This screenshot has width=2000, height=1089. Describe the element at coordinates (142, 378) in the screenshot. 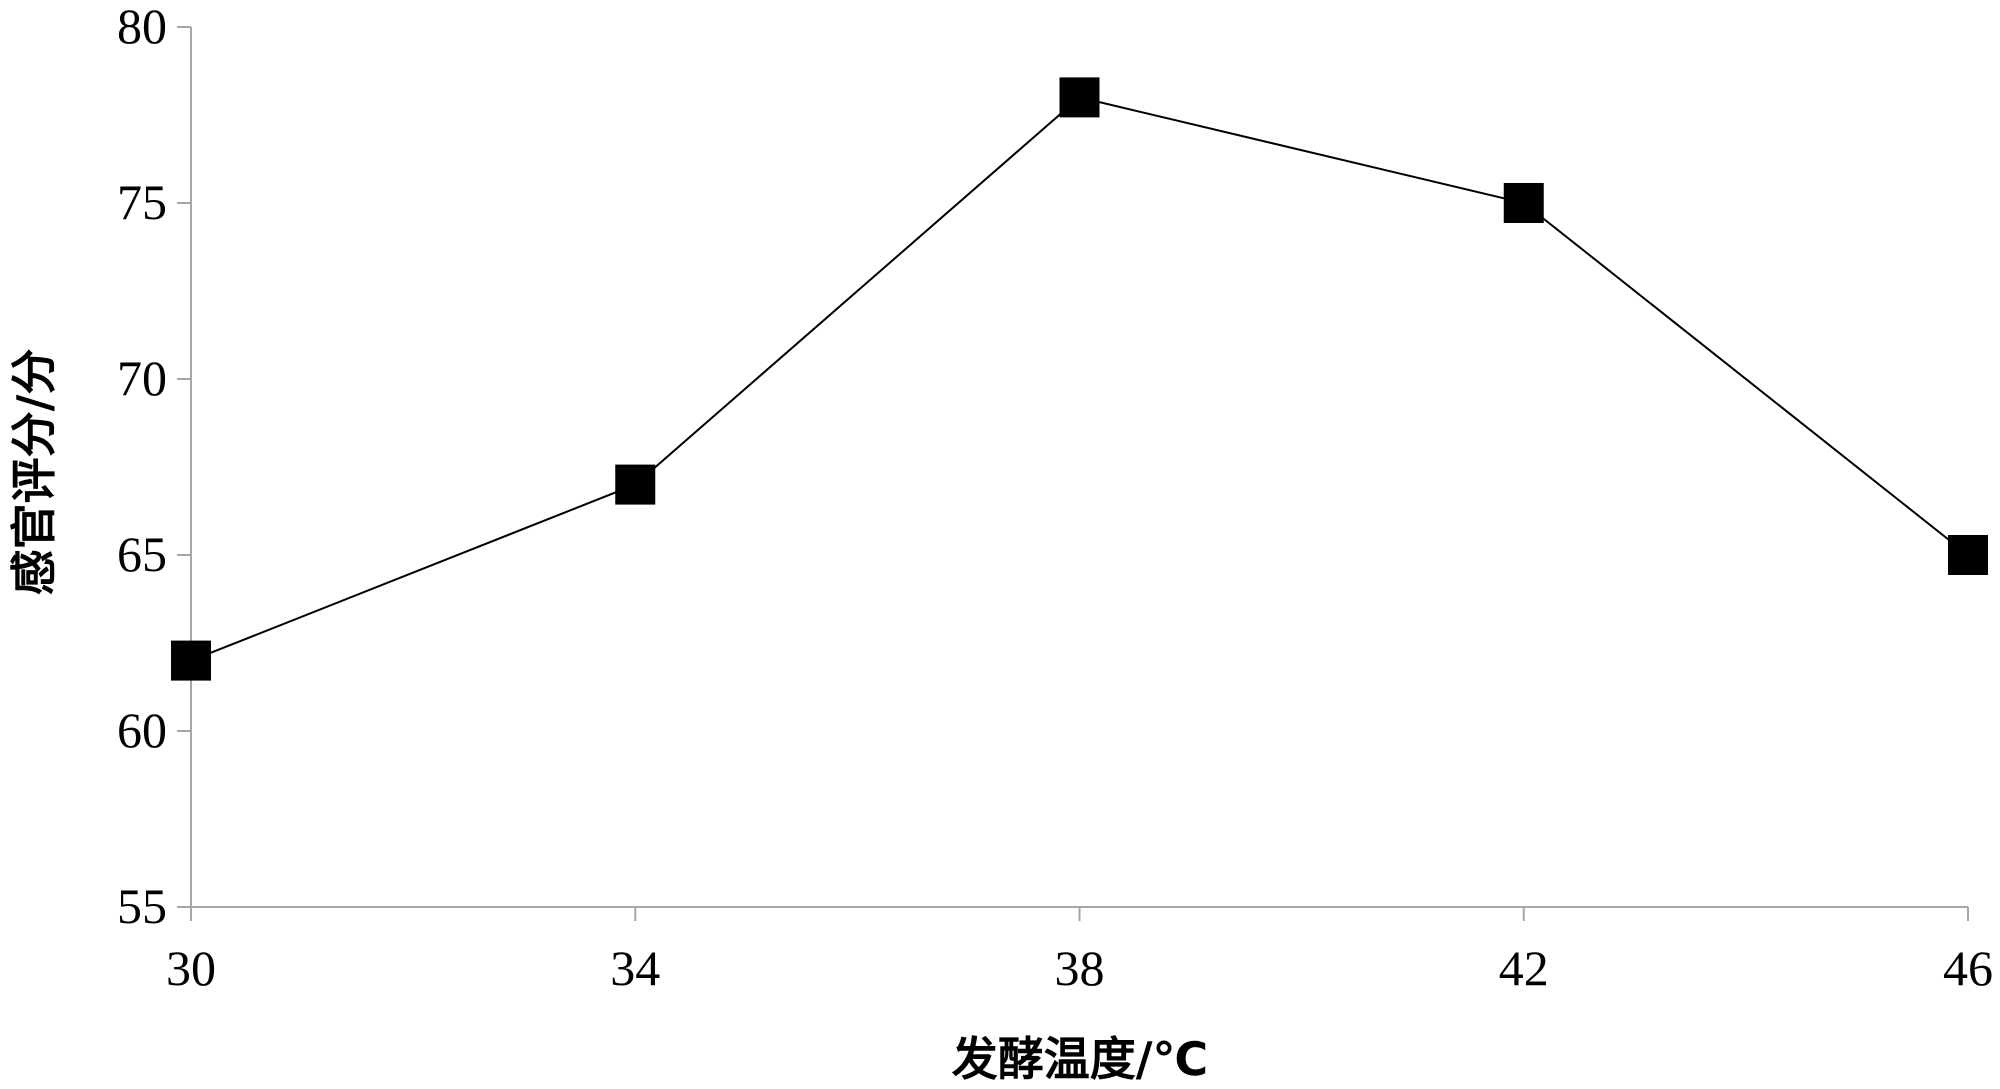

I see `y-tick-label: 70` at that location.